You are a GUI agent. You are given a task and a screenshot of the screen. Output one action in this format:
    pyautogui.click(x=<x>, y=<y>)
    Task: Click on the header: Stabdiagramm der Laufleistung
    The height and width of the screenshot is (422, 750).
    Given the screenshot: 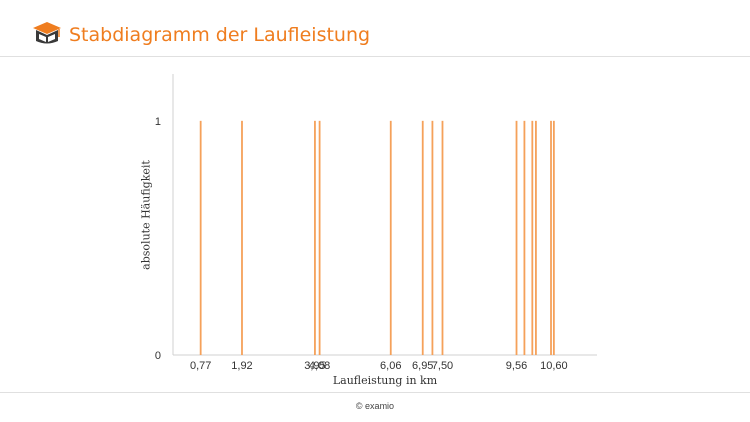 What is the action you would take?
    pyautogui.click(x=375, y=28)
    